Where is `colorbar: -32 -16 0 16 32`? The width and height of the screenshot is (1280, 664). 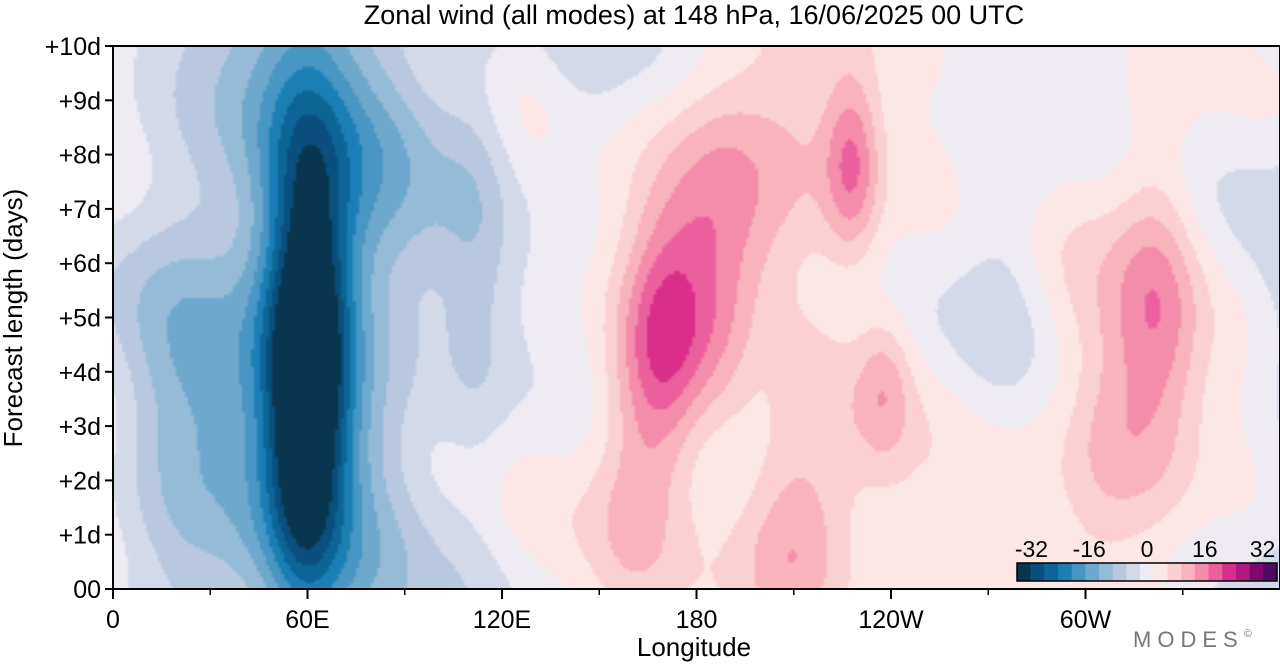
colorbar: -32 -16 0 16 32 is located at coordinates (1146, 559).